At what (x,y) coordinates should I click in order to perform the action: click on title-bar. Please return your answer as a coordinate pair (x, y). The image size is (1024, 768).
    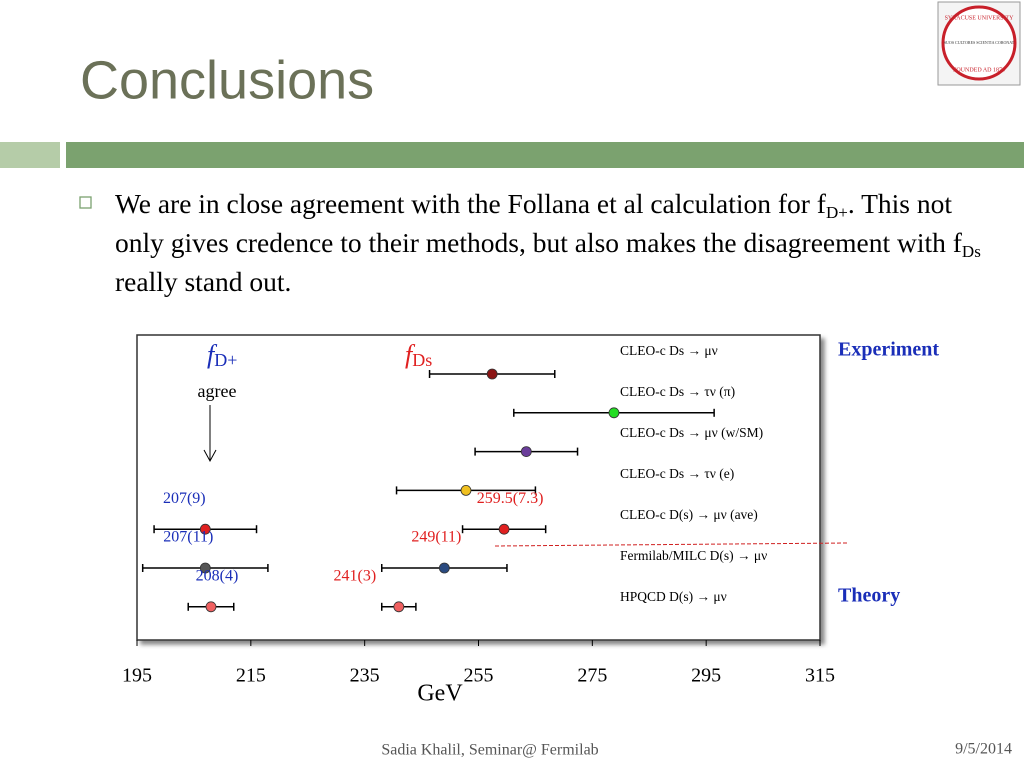
    Looking at the image, I should click on (545, 155).